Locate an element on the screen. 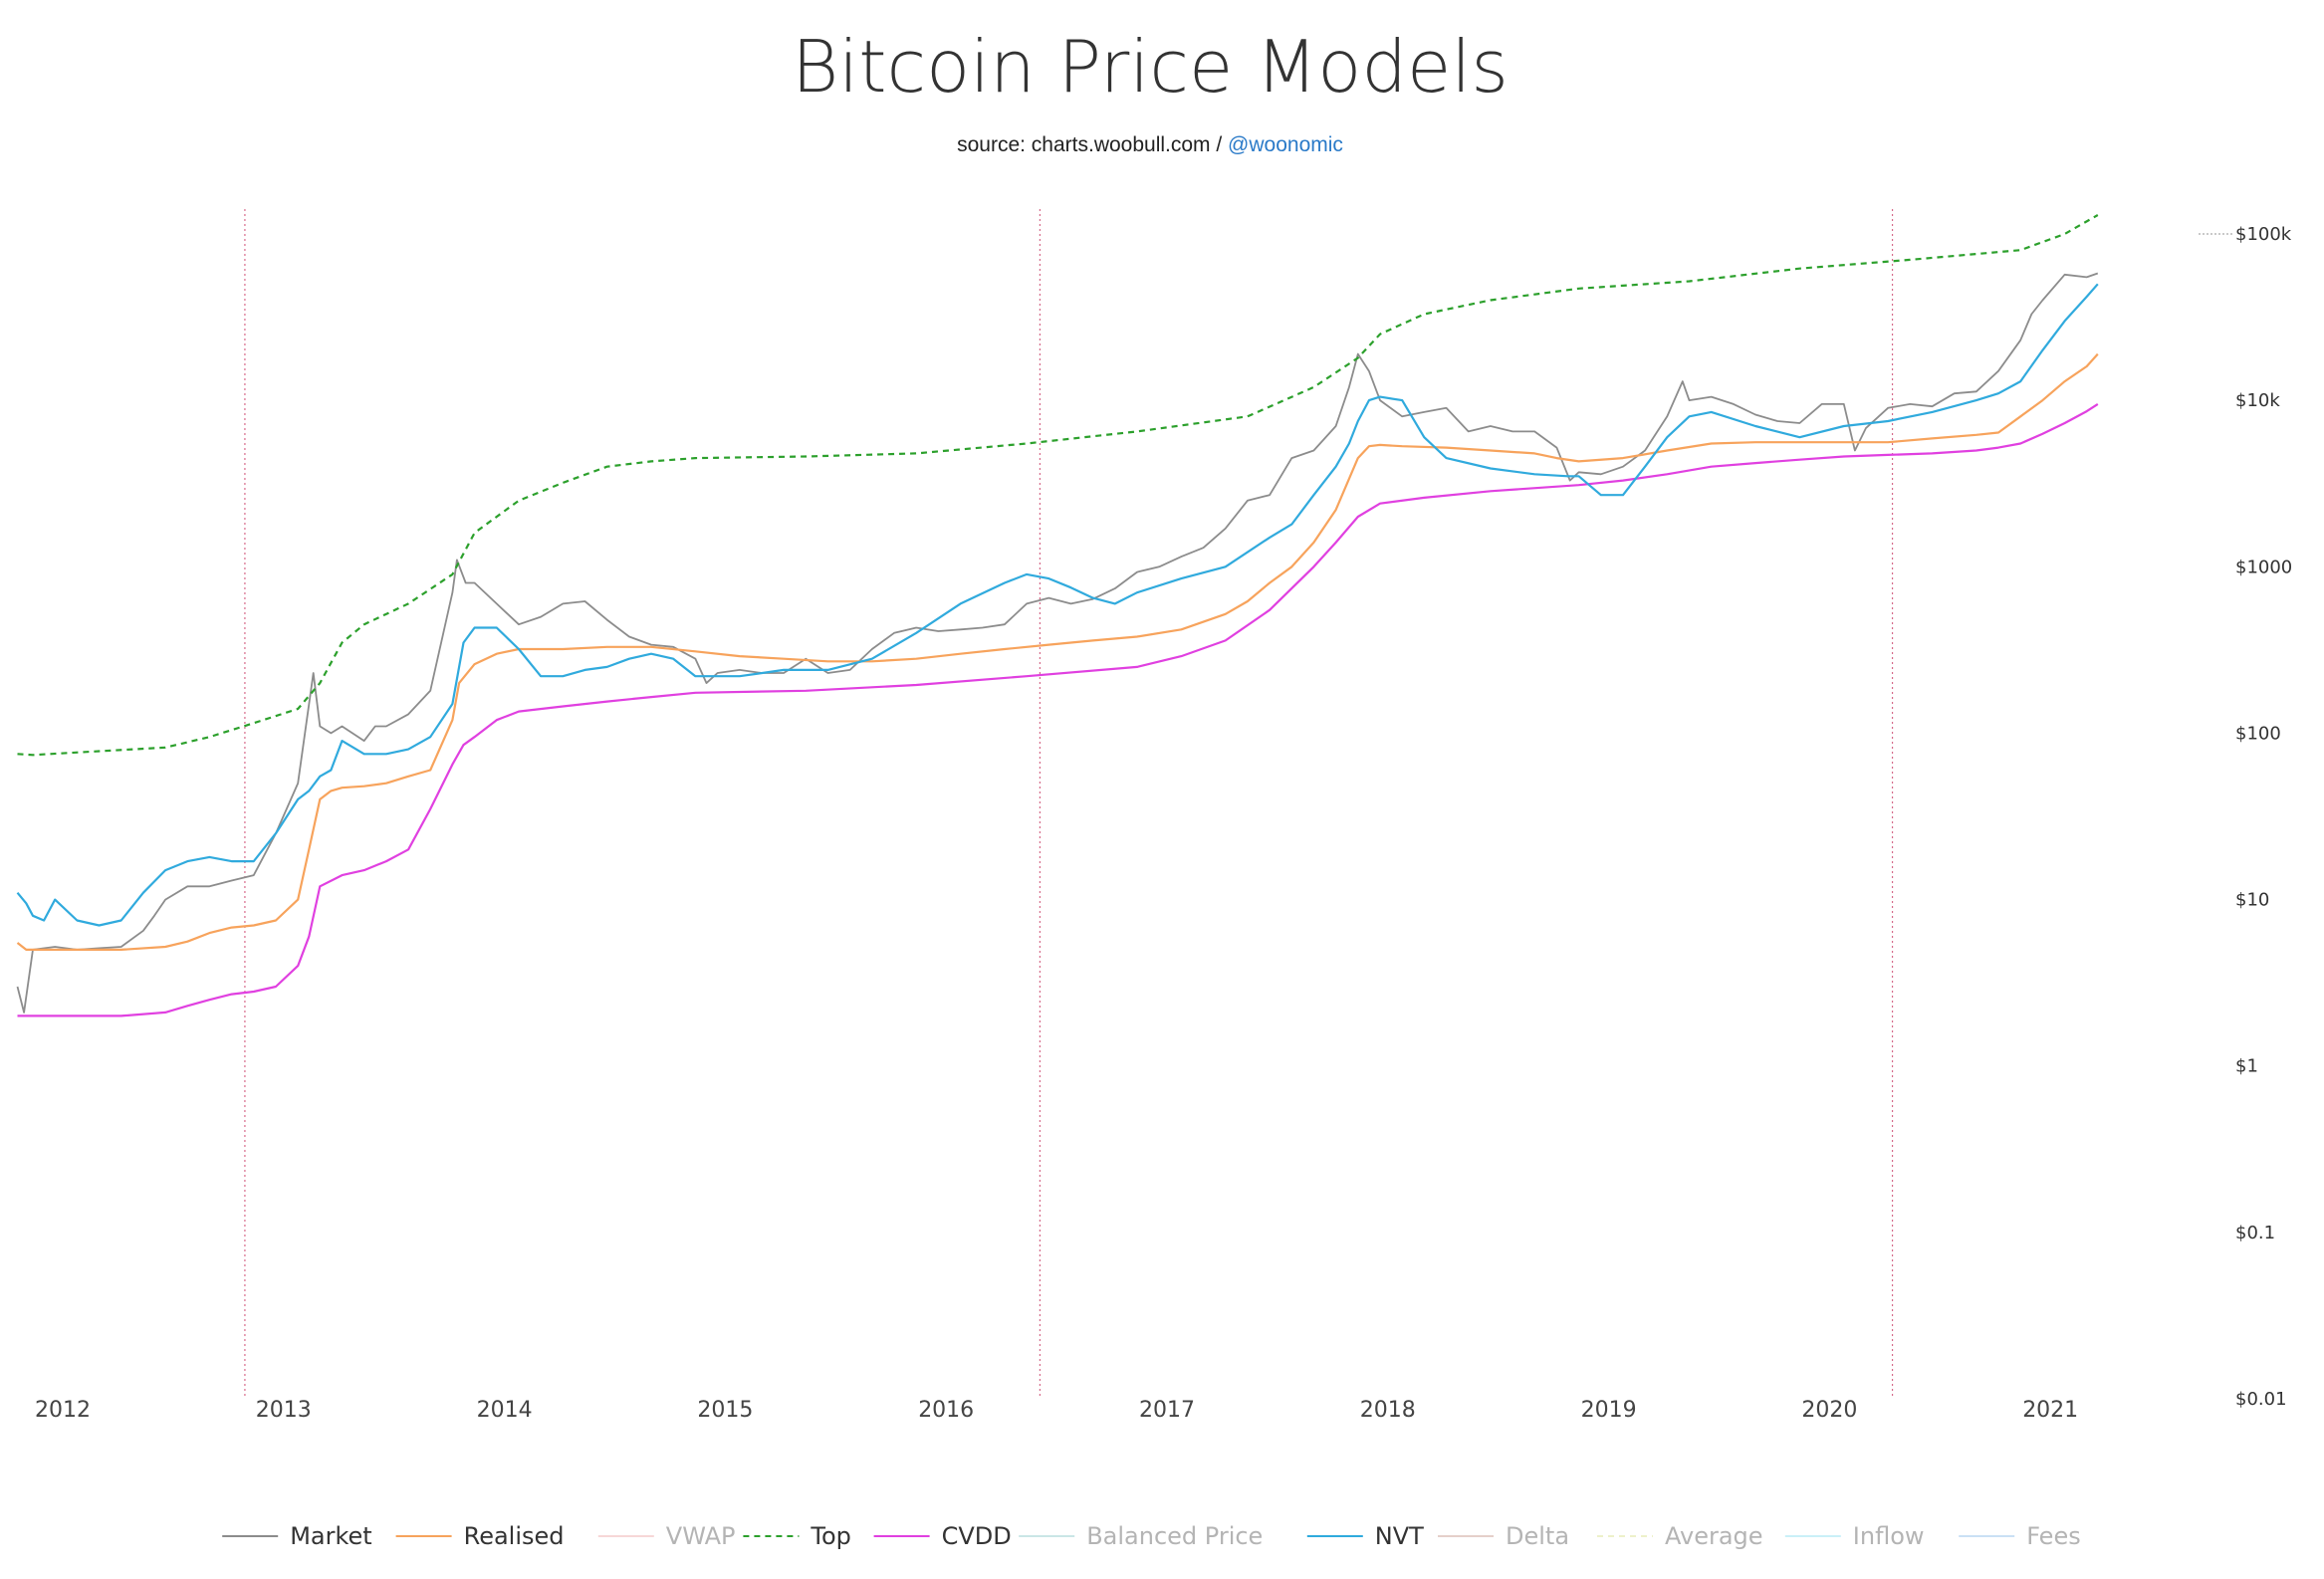 The height and width of the screenshot is (1579, 2324). legend-item-balanced-price: Balanced Price is located at coordinates (1141, 1536).